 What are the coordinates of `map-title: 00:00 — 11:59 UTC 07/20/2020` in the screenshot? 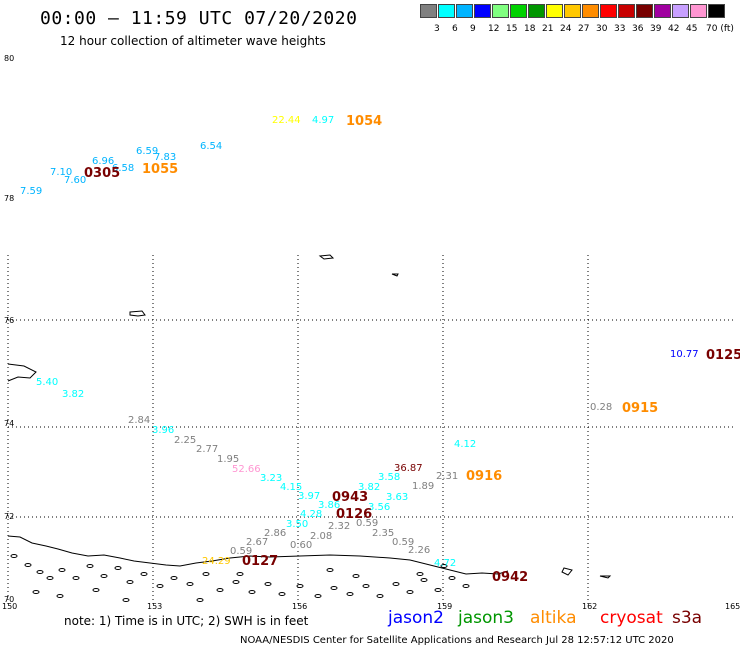 It's located at (199, 18).